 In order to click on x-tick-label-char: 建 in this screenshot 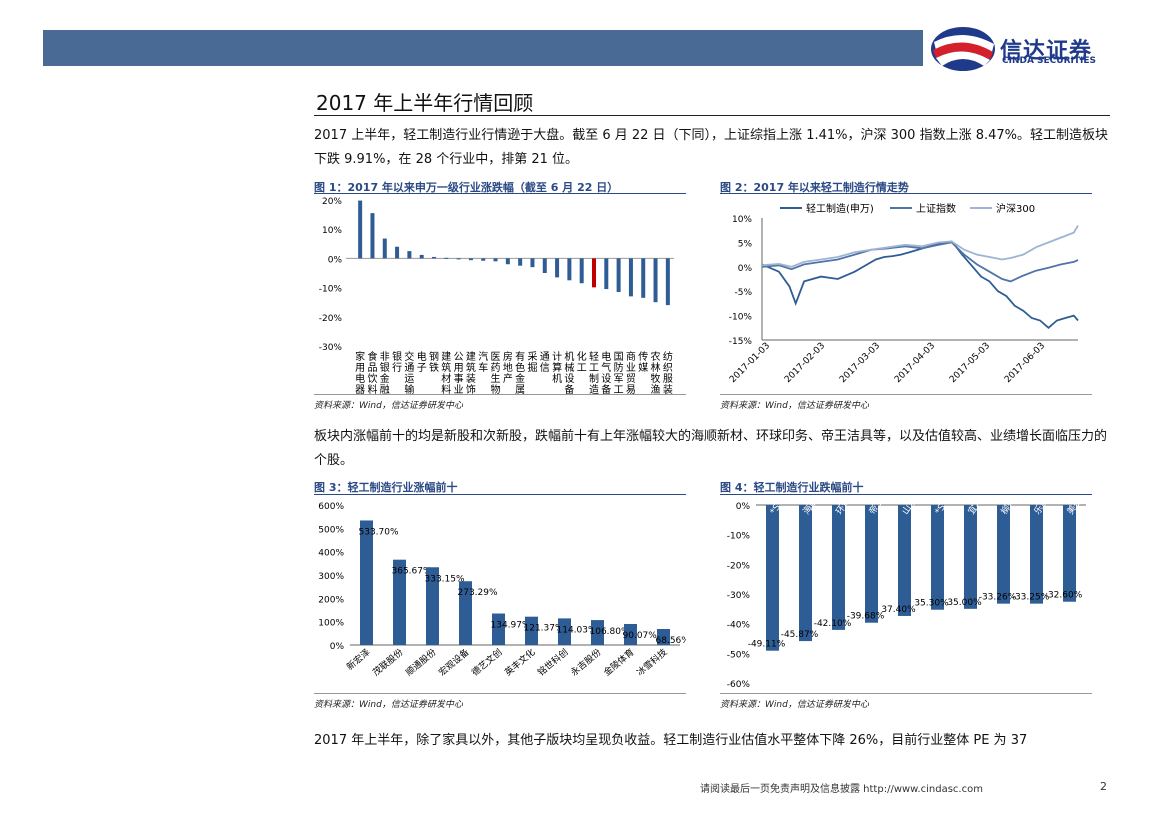, I will do `click(471, 356)`.